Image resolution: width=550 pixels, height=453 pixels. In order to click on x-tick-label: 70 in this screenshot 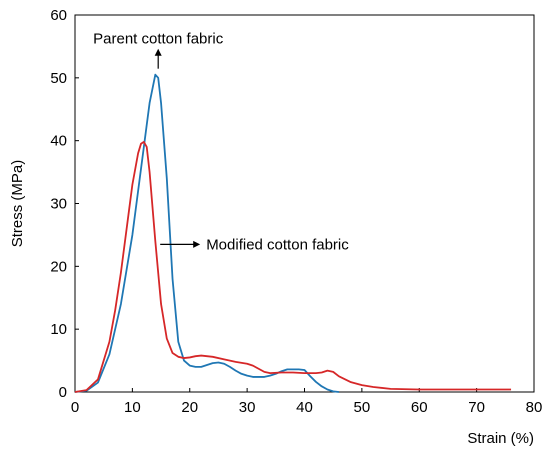, I will do `click(476, 407)`.